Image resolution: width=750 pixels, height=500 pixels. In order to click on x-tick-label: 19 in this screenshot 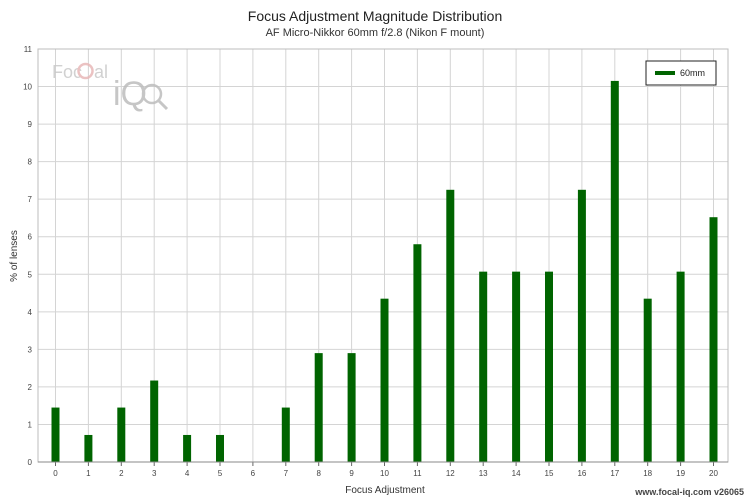, I will do `click(680, 473)`.